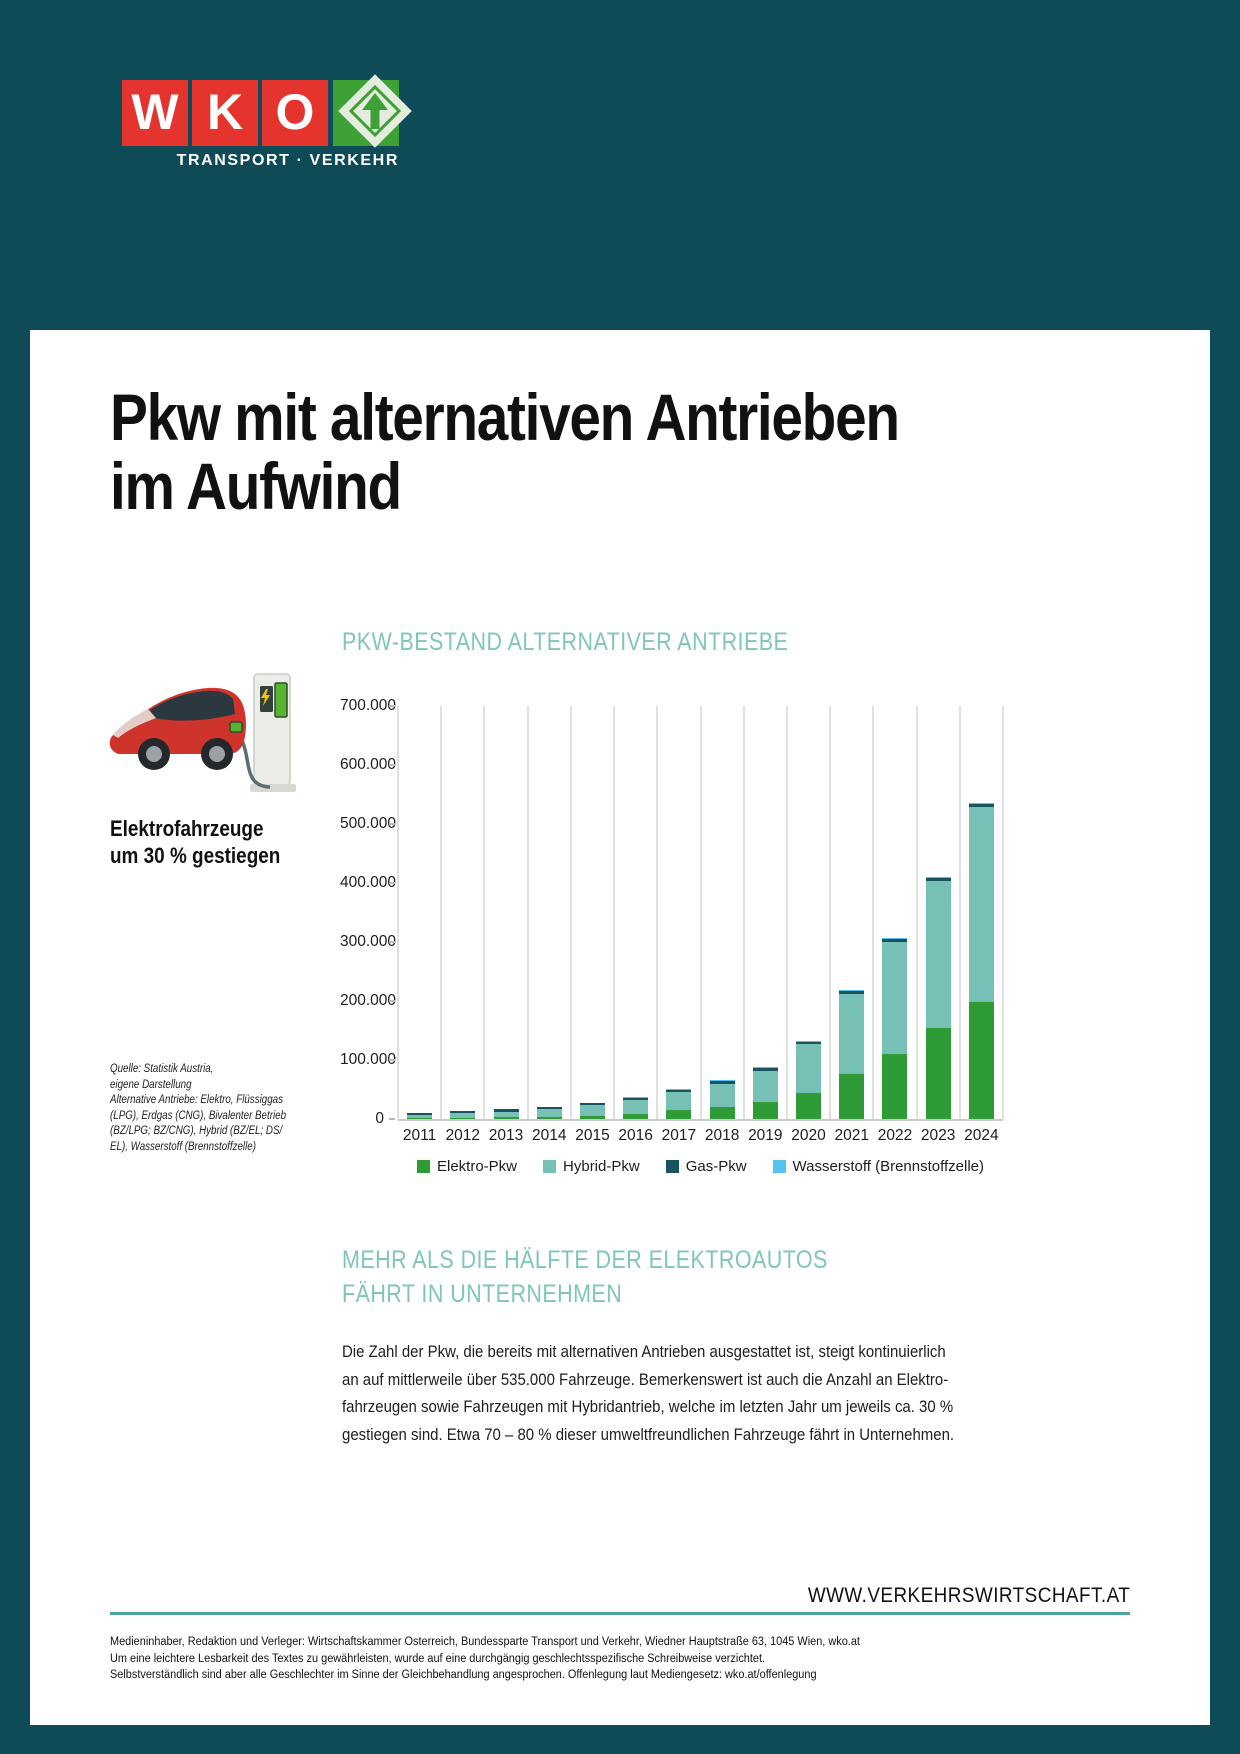  What do you see at coordinates (368, 764) in the screenshot?
I see `y-axis-label: 600.000` at bounding box center [368, 764].